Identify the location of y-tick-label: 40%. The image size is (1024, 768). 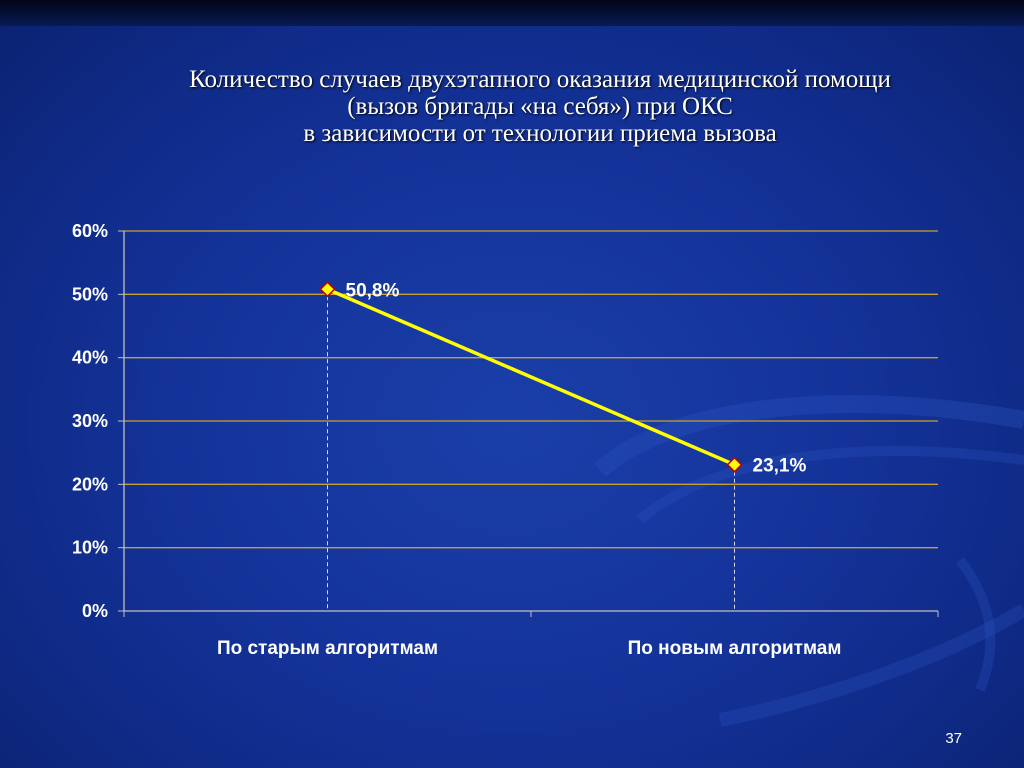
(90, 358).